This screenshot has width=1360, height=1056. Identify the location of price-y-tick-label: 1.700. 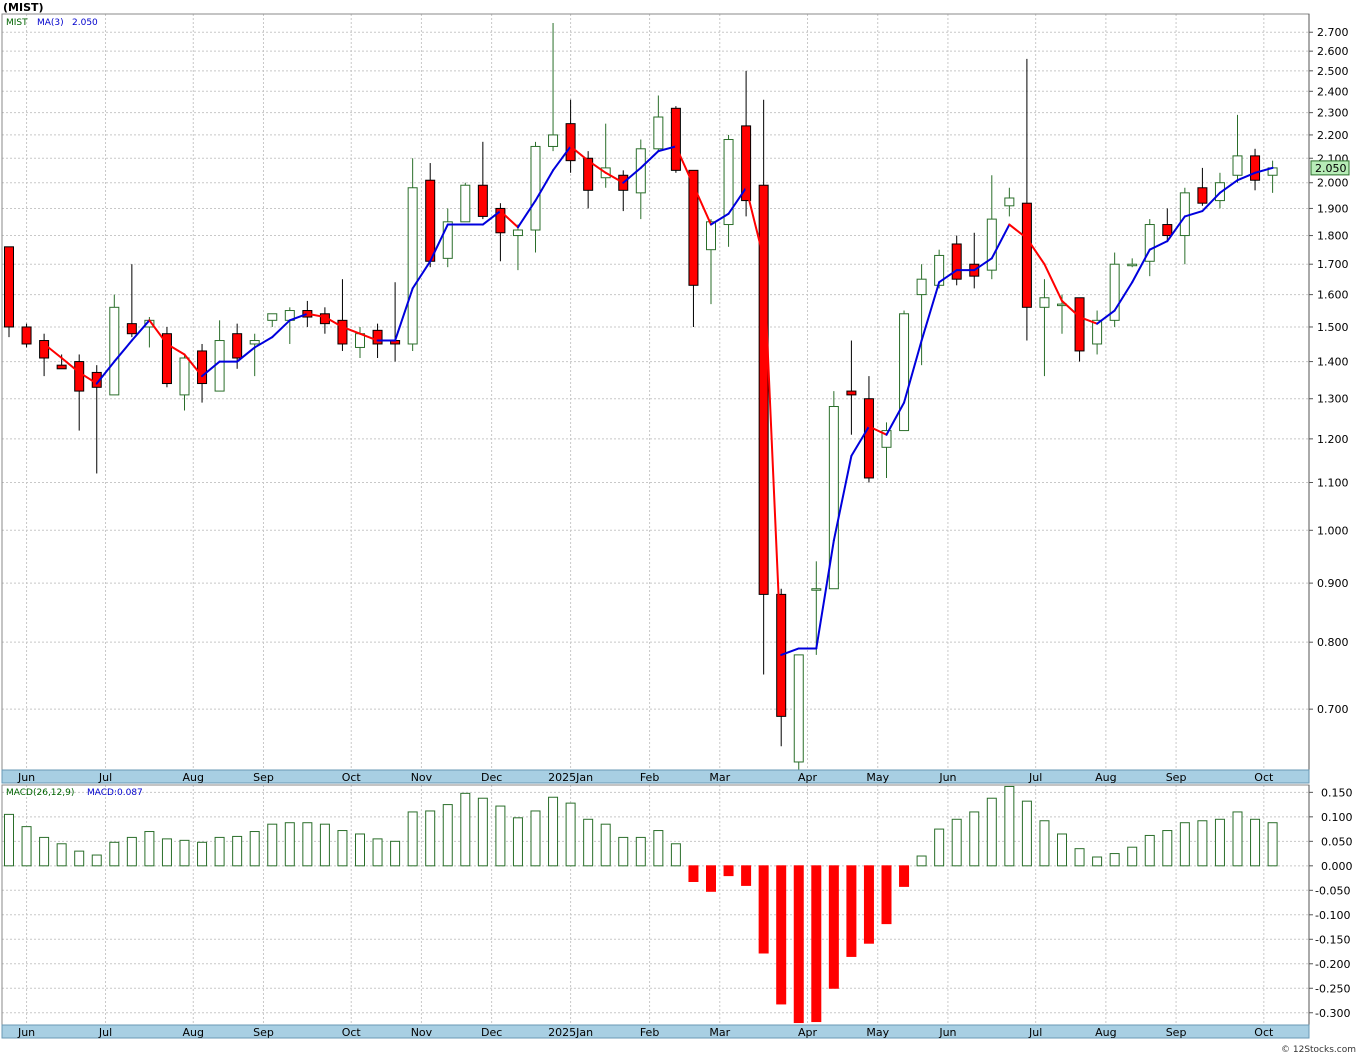
(1333, 264).